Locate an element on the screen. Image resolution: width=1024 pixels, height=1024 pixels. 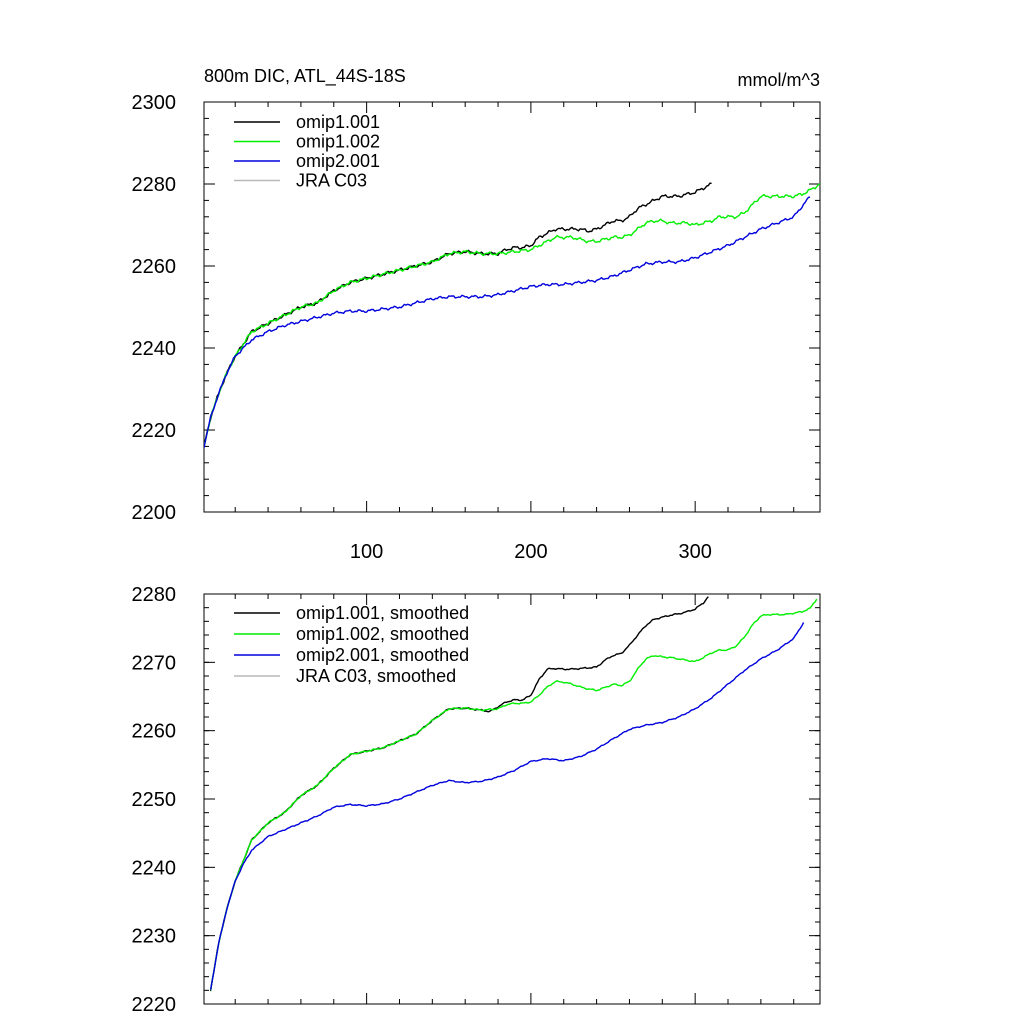
legend-label: omip1.002 is located at coordinates (338, 142).